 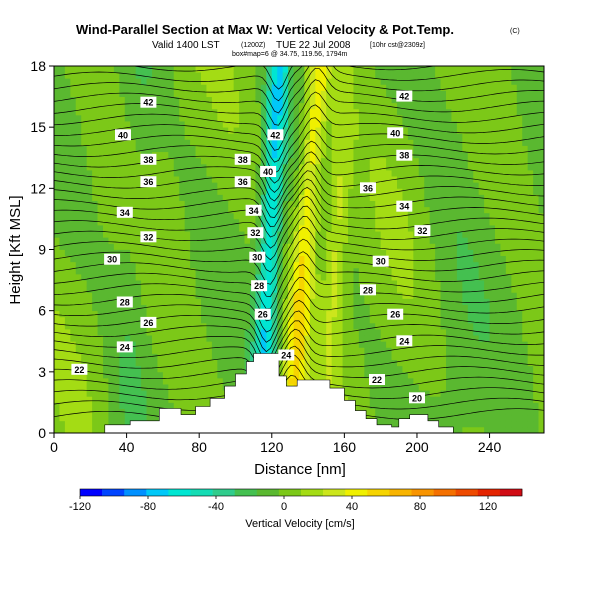 I want to click on x-tick-label: 80, so click(x=199, y=447).